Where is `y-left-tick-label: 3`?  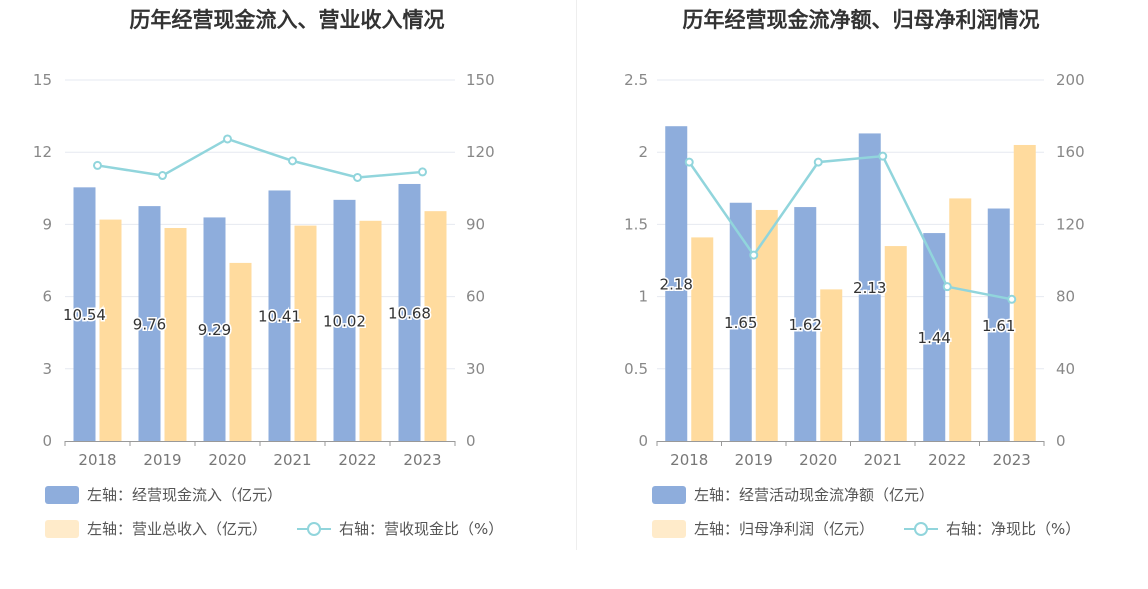 y-left-tick-label: 3 is located at coordinates (47, 369).